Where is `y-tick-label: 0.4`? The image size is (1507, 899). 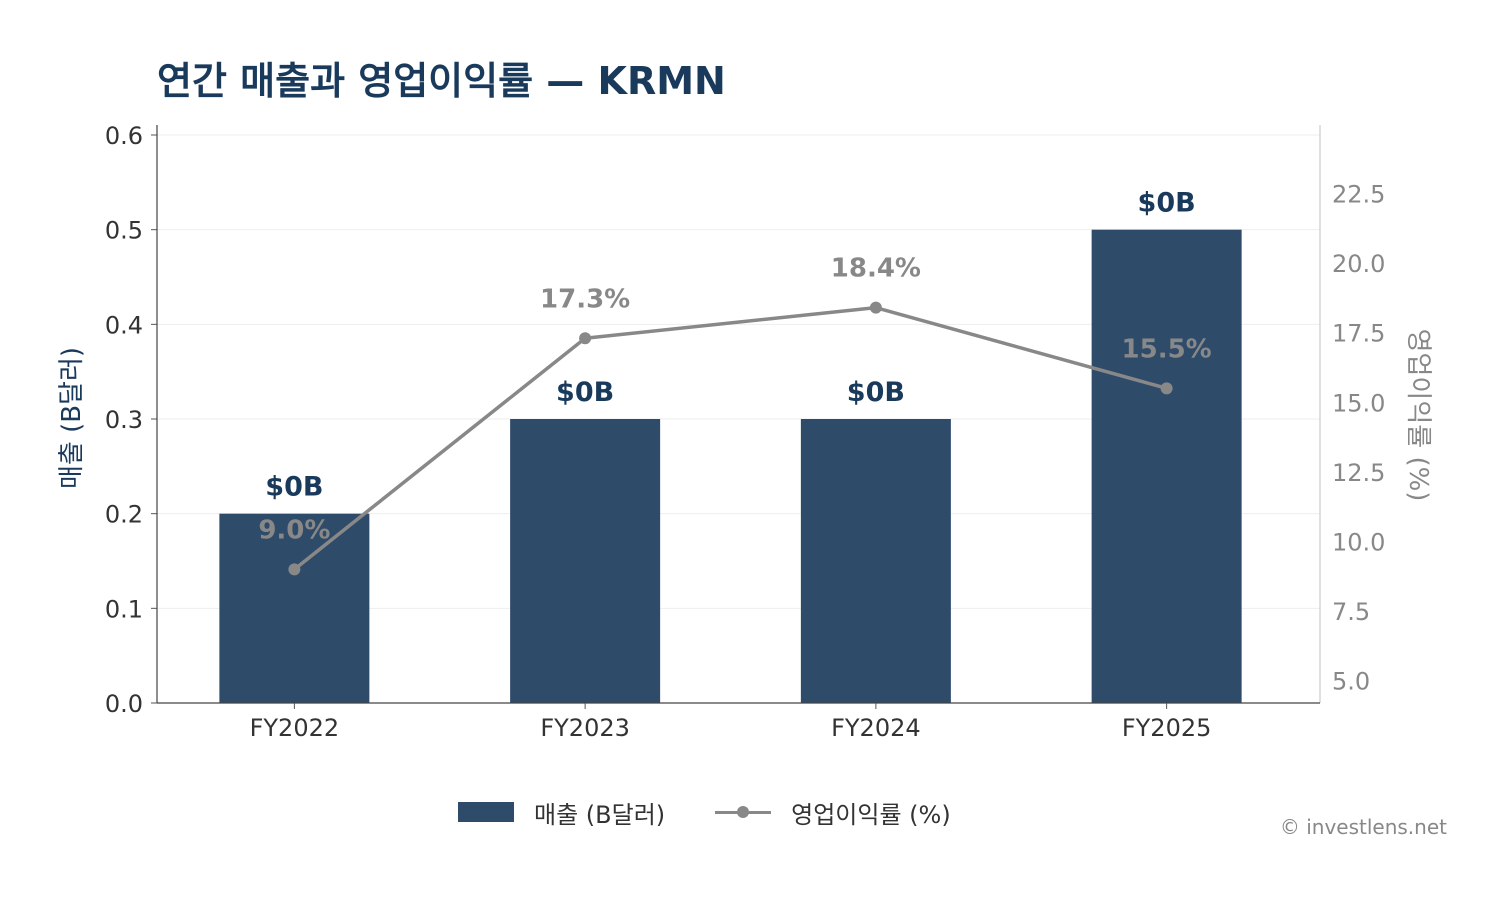
y-tick-label: 0.4 is located at coordinates (124, 325).